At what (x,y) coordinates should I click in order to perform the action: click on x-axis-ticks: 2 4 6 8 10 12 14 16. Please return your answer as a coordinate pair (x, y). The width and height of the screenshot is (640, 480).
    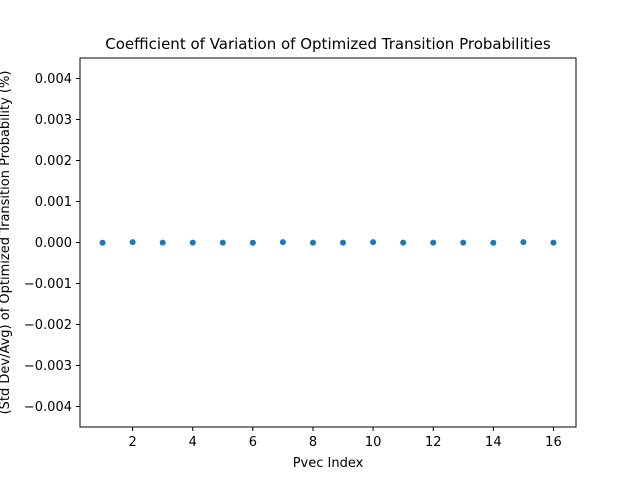
    Looking at the image, I should click on (345, 438).